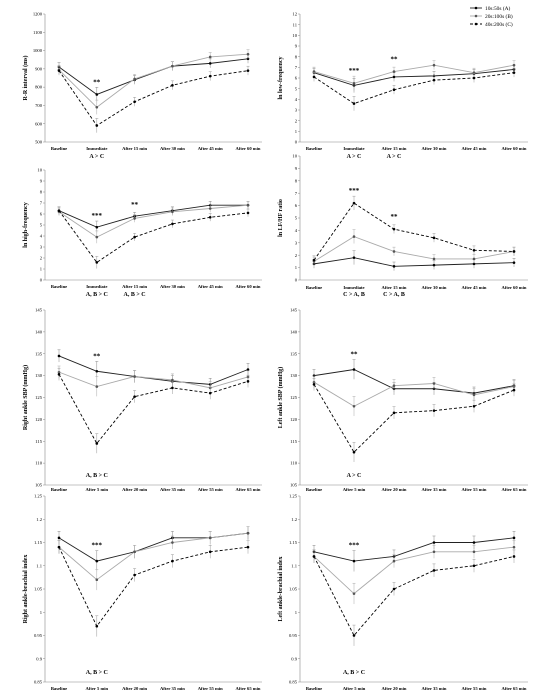 This screenshot has height=690, width=550. I want to click on annotation-label: A > C, so click(394, 157).